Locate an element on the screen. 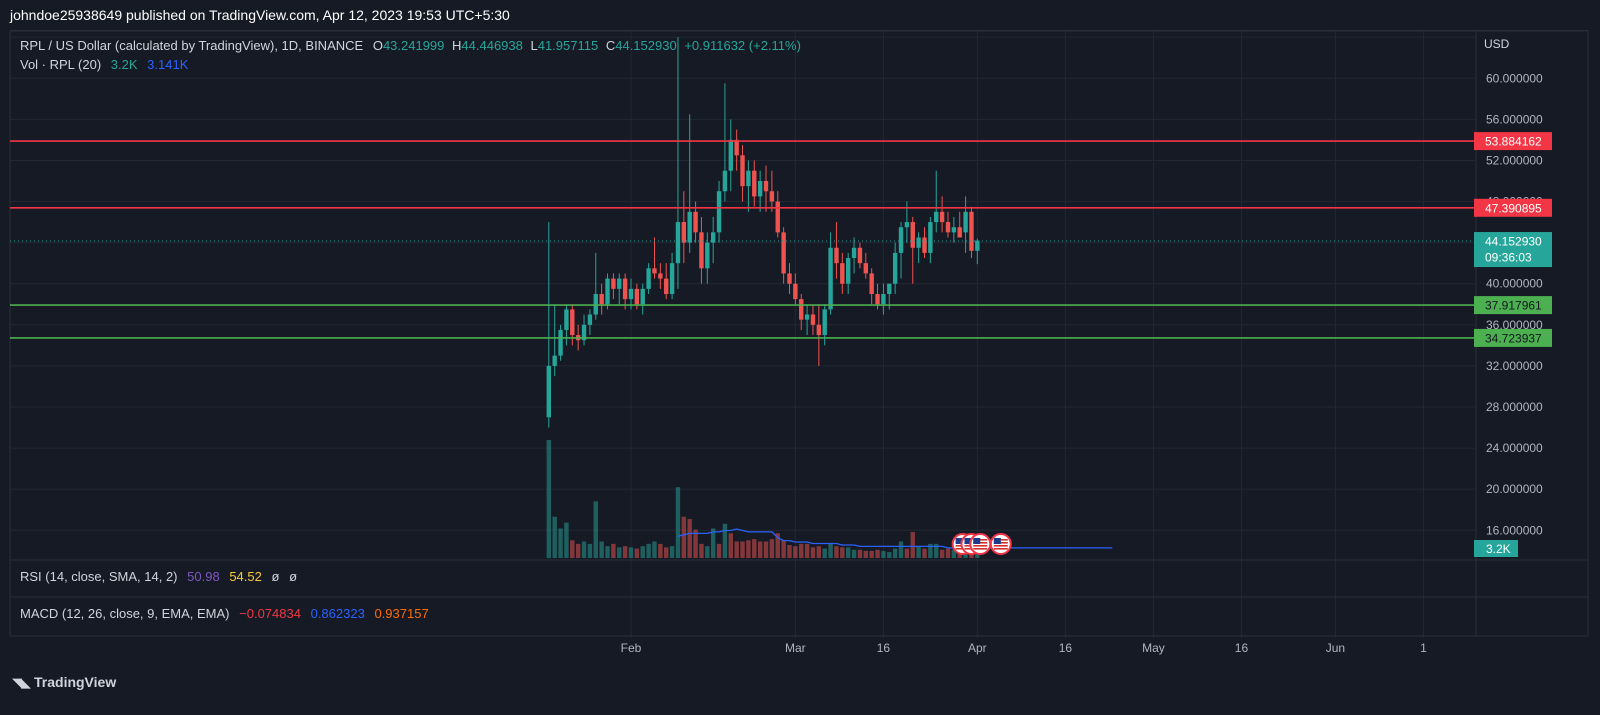 The image size is (1600, 715). price-tick-label: 52.000000 is located at coordinates (1514, 160).